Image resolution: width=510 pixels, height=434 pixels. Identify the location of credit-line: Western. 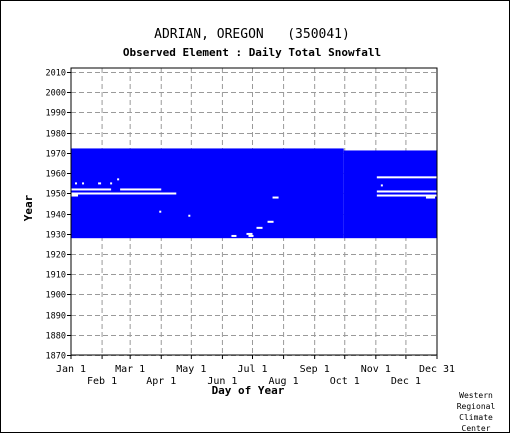
(476, 395).